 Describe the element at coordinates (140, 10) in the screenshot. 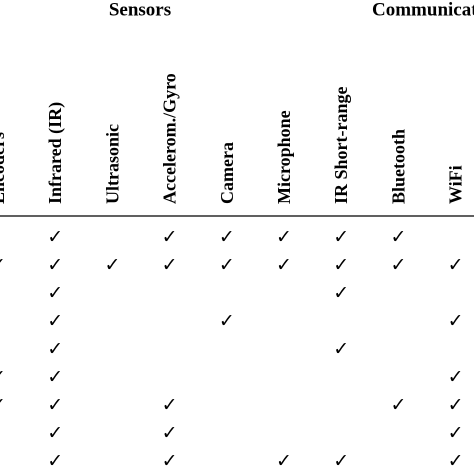

I see `group-header: Sensors` at that location.